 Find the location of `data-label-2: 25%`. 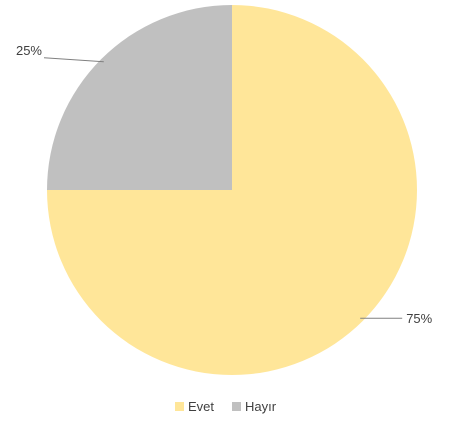

data-label-2: 25% is located at coordinates (29, 50).